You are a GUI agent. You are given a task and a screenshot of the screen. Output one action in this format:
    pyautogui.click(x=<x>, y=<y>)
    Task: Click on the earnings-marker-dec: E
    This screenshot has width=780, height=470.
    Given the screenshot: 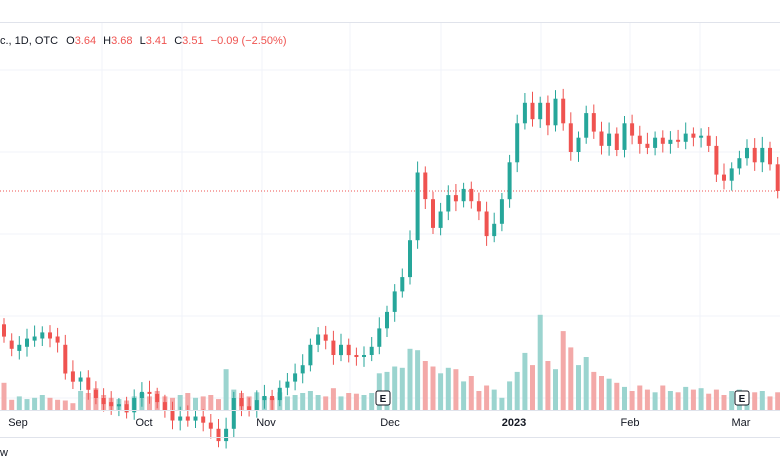 What is the action you would take?
    pyautogui.click(x=383, y=398)
    